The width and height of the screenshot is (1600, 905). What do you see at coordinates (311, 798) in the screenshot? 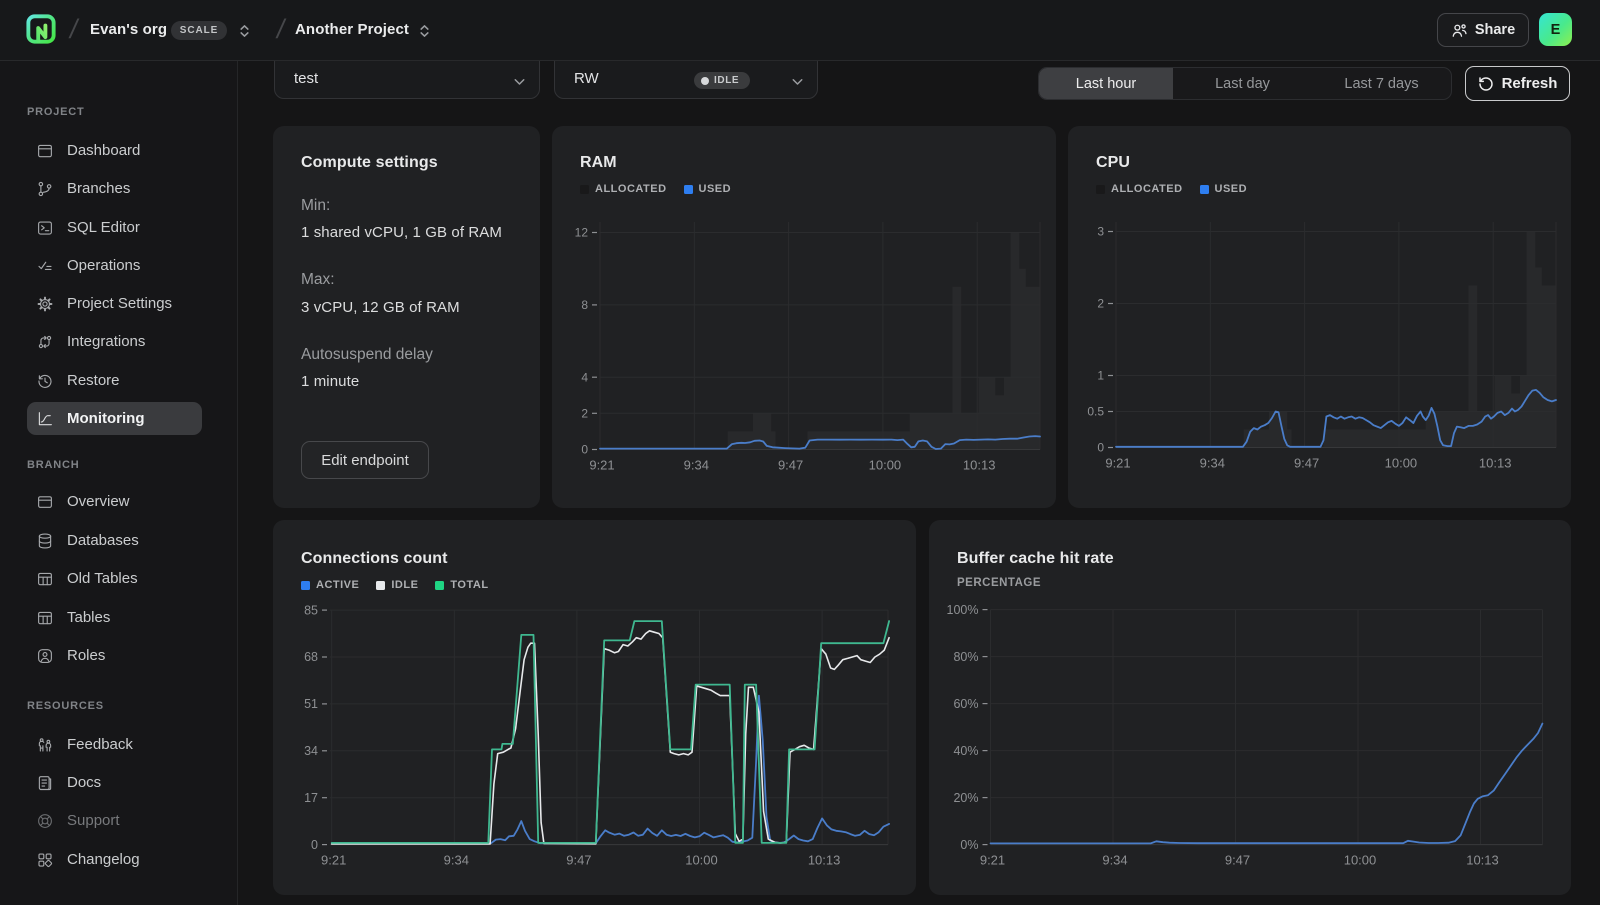
I see `svg-text: 17` at bounding box center [311, 798].